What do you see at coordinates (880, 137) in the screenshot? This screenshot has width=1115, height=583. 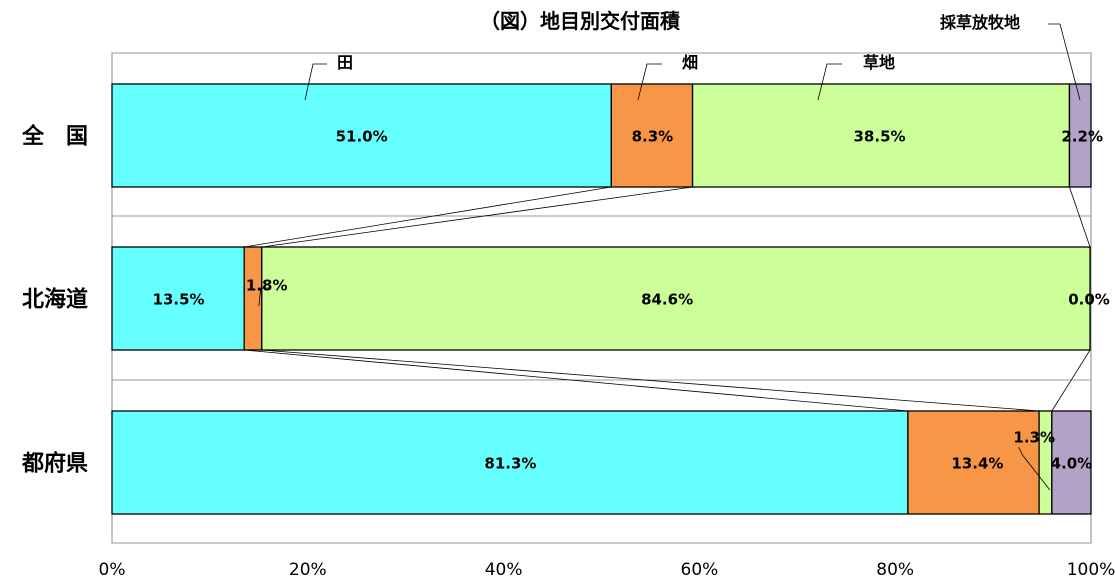 I see `value-label-0-2: 38.5%` at bounding box center [880, 137].